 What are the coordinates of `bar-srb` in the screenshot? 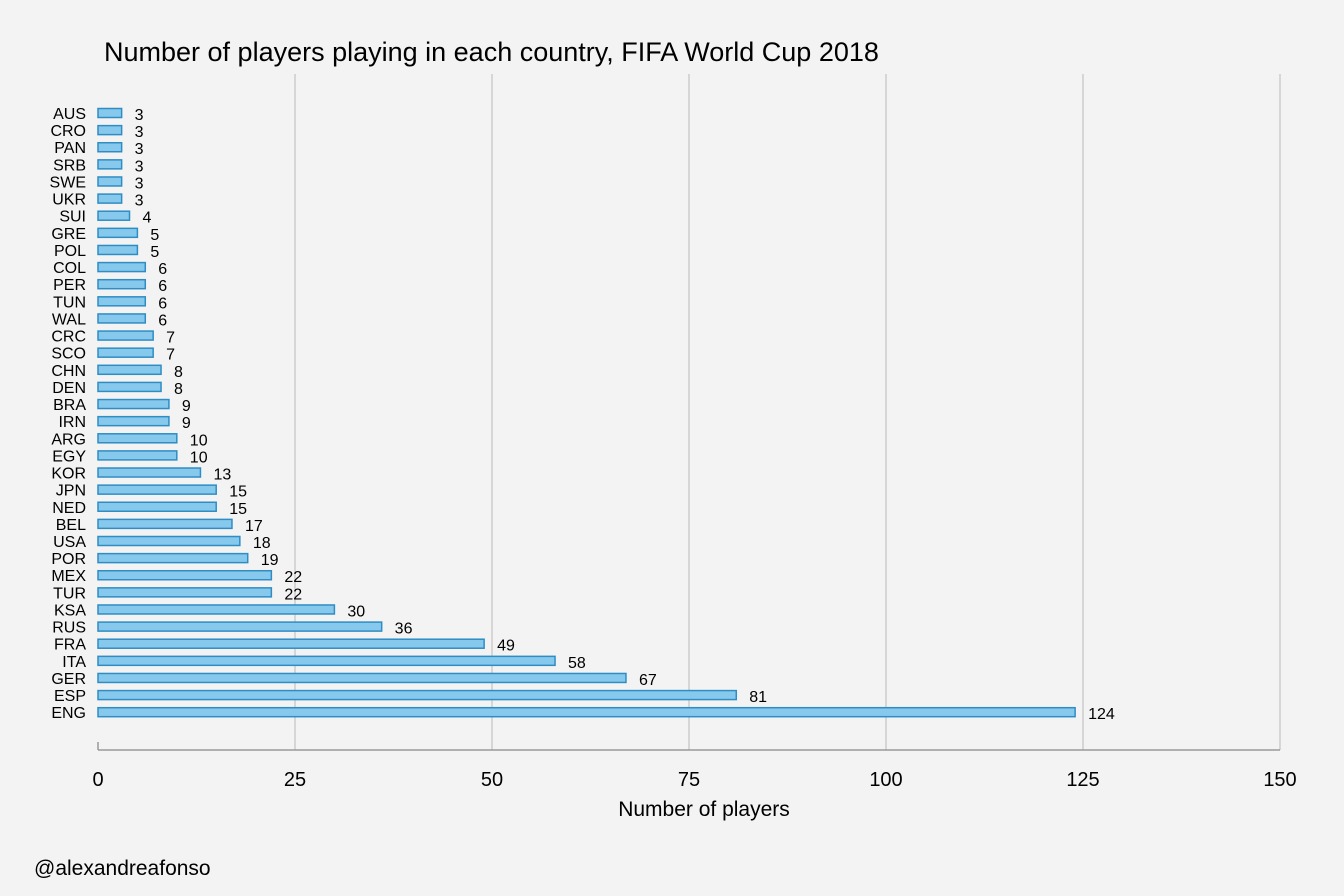 It's located at (110, 164).